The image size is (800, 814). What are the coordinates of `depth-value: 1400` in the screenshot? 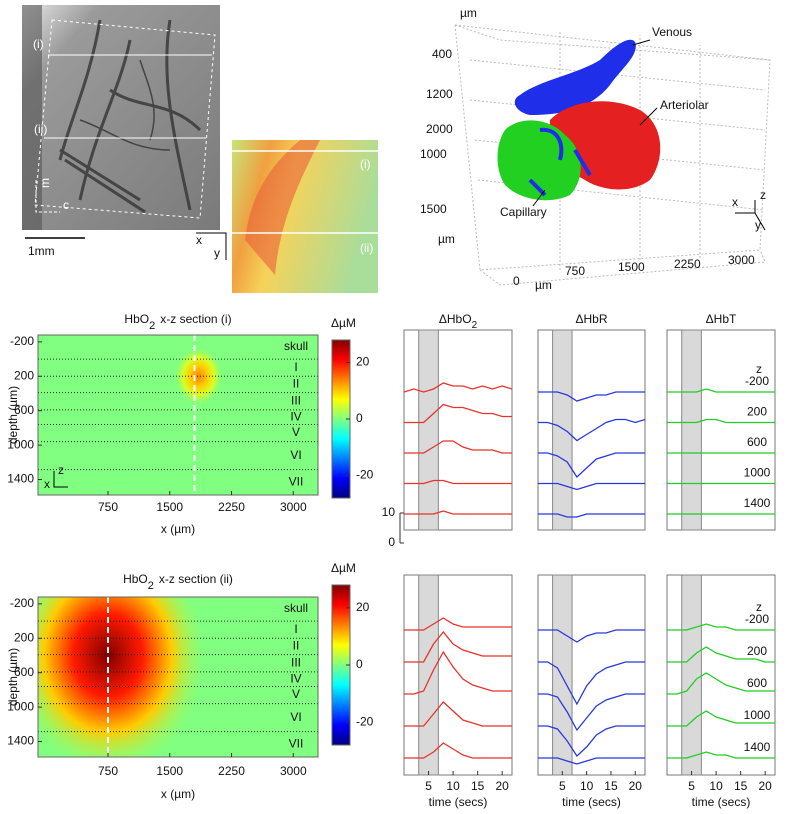 It's located at (757, 747).